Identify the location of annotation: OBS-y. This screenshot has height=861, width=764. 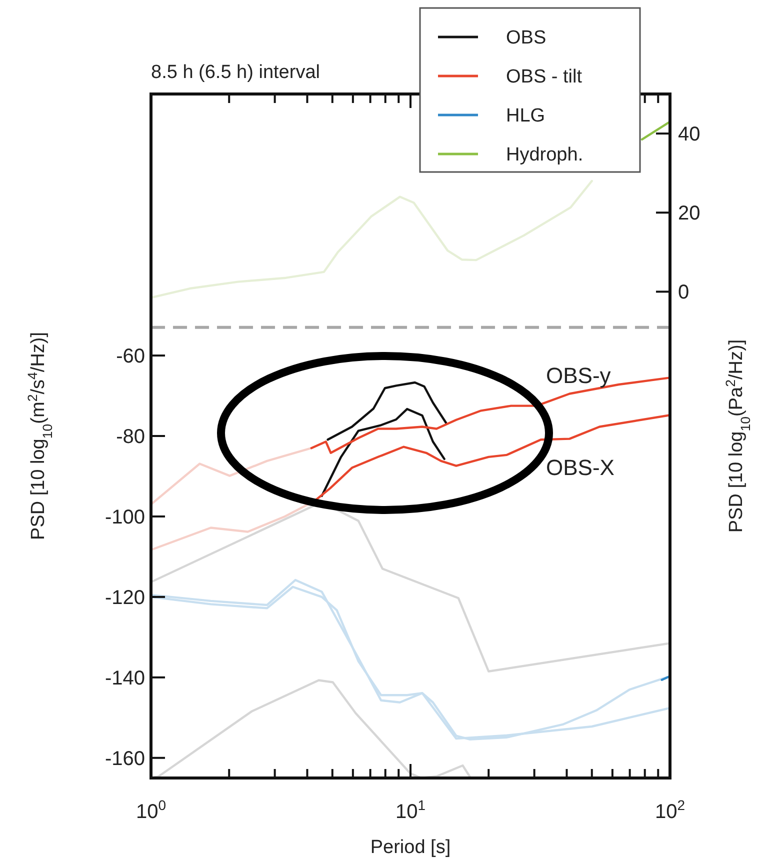
(578, 375).